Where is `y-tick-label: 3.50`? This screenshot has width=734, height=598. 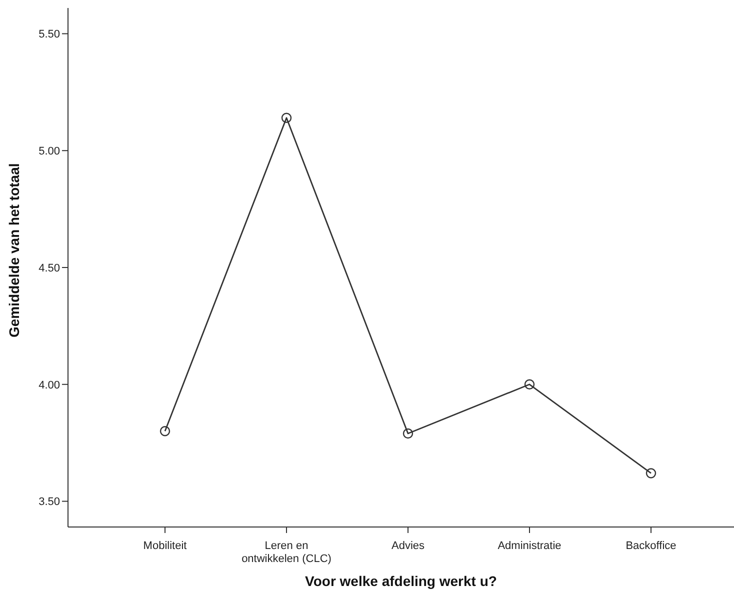
y-tick-label: 3.50 is located at coordinates (49, 502).